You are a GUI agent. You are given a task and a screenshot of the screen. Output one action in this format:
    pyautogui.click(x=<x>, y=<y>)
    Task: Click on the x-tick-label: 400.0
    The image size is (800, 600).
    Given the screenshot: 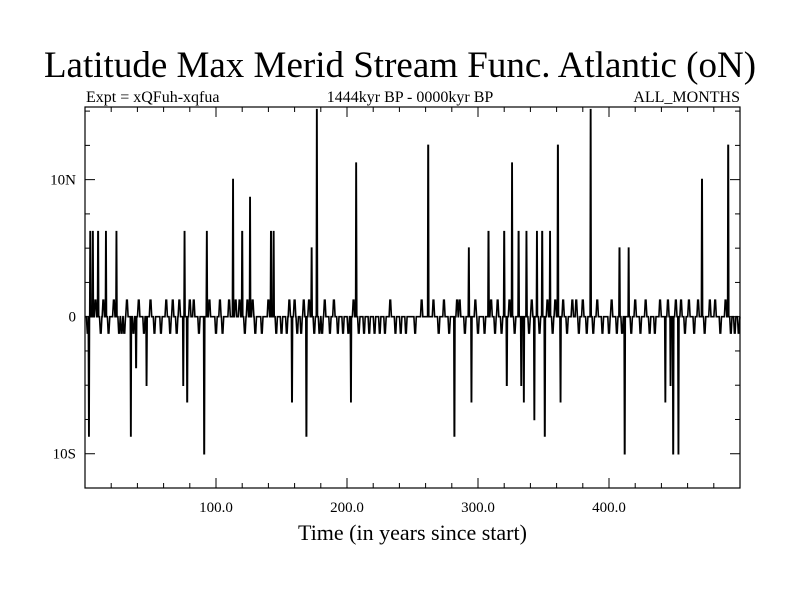 What is the action you would take?
    pyautogui.click(x=609, y=508)
    